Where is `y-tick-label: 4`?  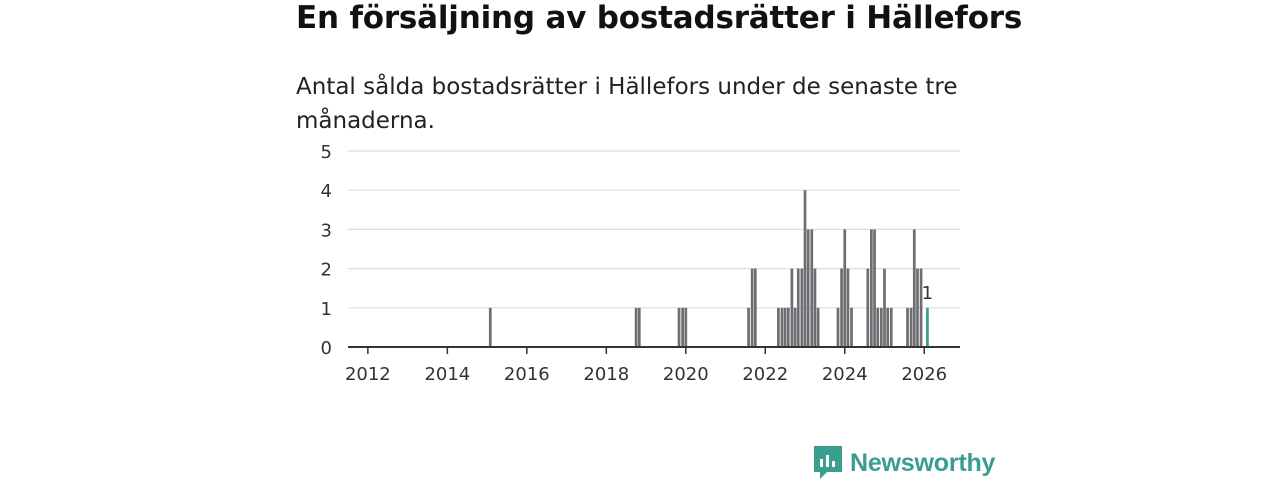 y-tick-label: 4 is located at coordinates (326, 191).